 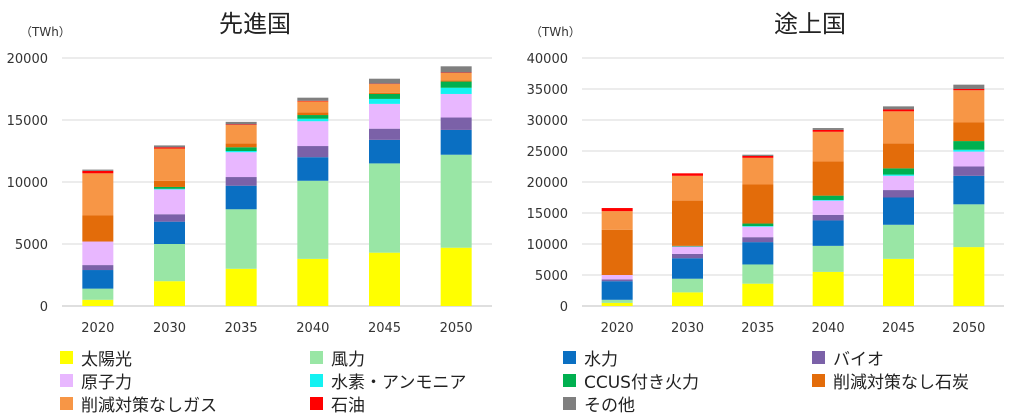 What do you see at coordinates (27, 59) in the screenshot?
I see `y-tick-label: 20000` at bounding box center [27, 59].